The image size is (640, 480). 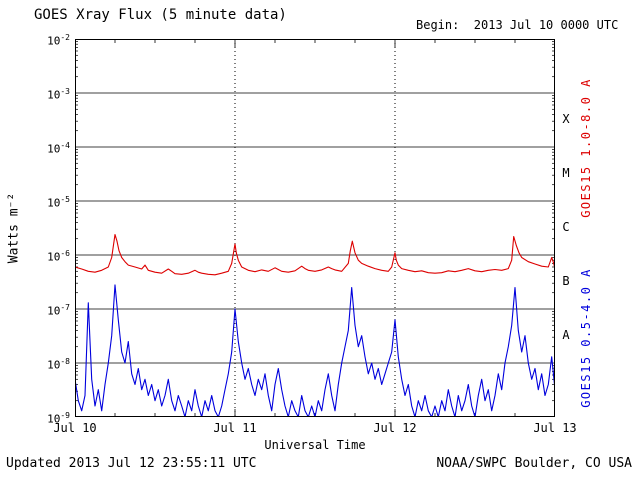 What do you see at coordinates (58, 310) in the screenshot?
I see `y-tick-label: 10⁻⁷` at bounding box center [58, 310].